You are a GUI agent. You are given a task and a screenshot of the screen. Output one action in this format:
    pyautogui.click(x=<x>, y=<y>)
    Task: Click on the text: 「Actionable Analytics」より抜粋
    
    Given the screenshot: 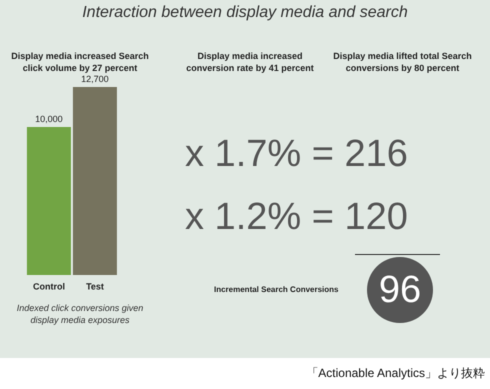 What is the action you would take?
    pyautogui.click(x=395, y=373)
    